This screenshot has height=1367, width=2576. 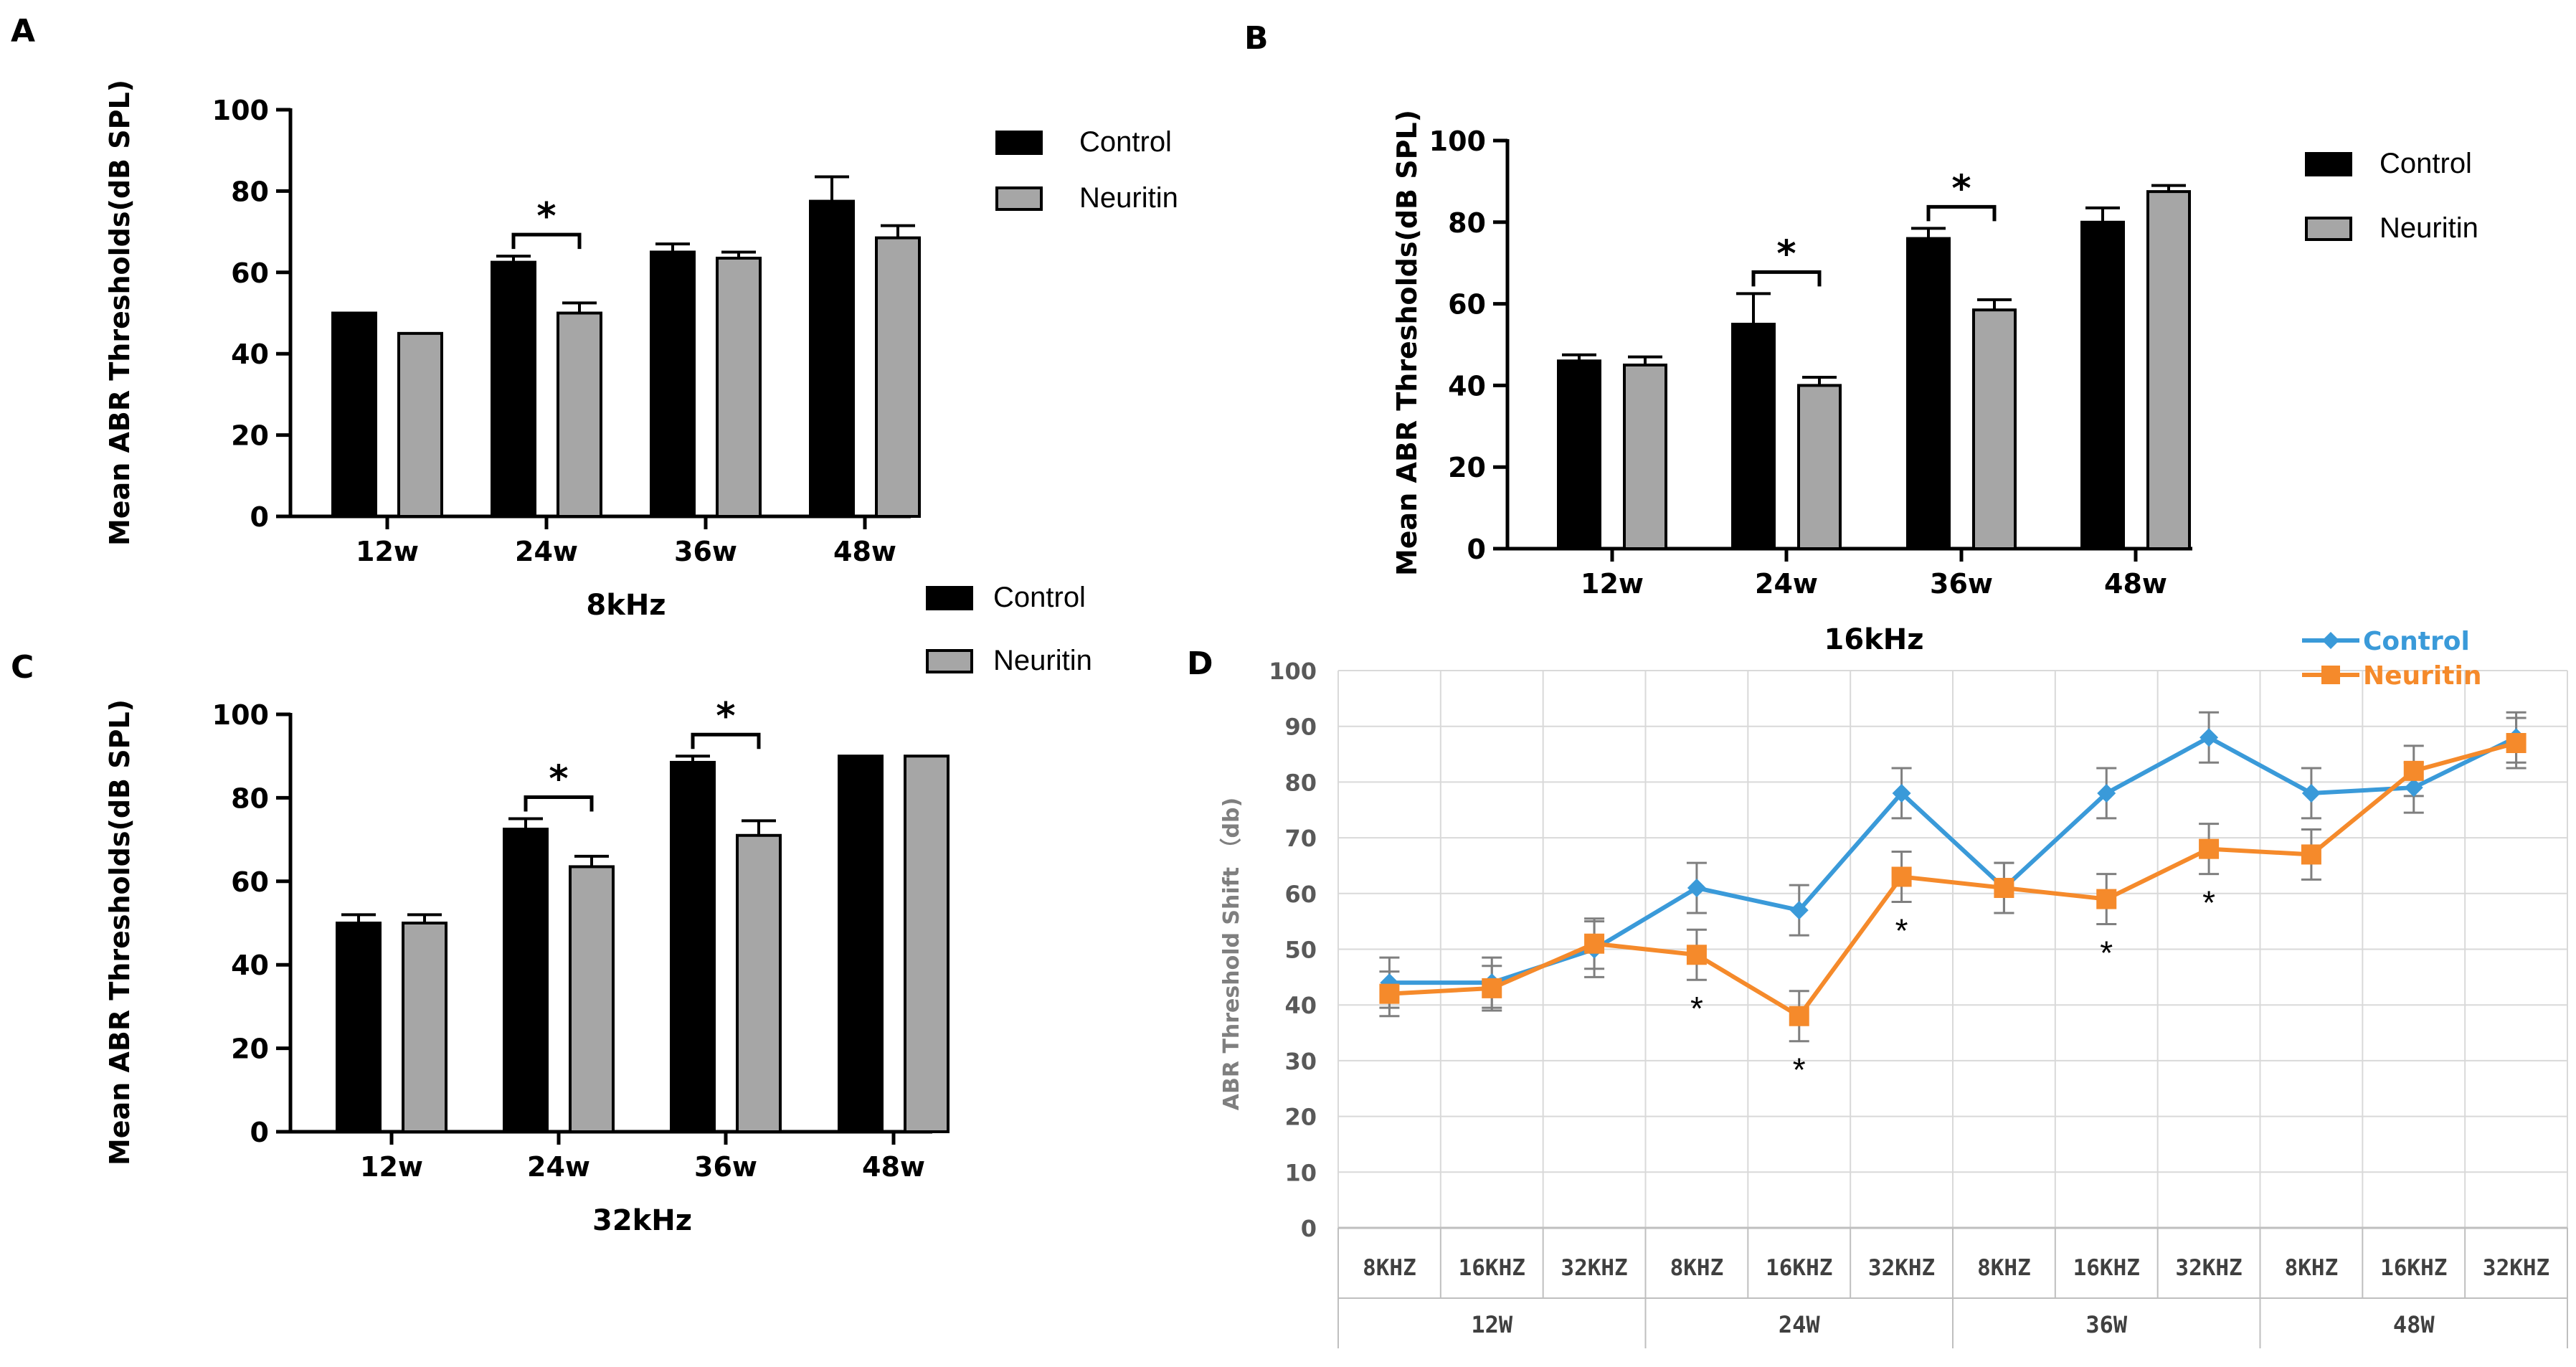 What do you see at coordinates (642, 1220) in the screenshot?
I see `x-axis-title: 32kHz` at bounding box center [642, 1220].